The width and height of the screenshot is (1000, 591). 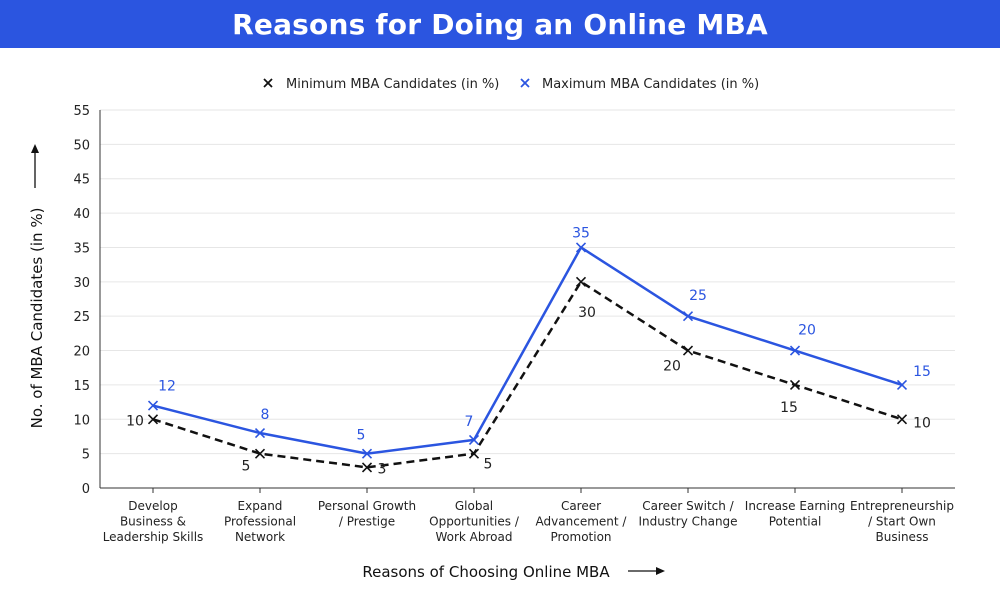 What do you see at coordinates (650, 84) in the screenshot?
I see `legend-label: Maximum MBA Candidates (in %)` at bounding box center [650, 84].